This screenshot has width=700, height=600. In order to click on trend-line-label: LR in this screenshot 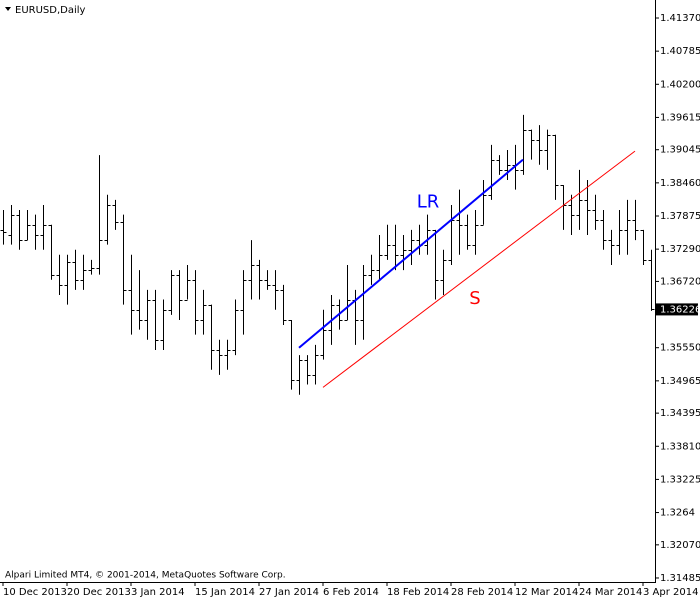, I will do `click(428, 202)`.